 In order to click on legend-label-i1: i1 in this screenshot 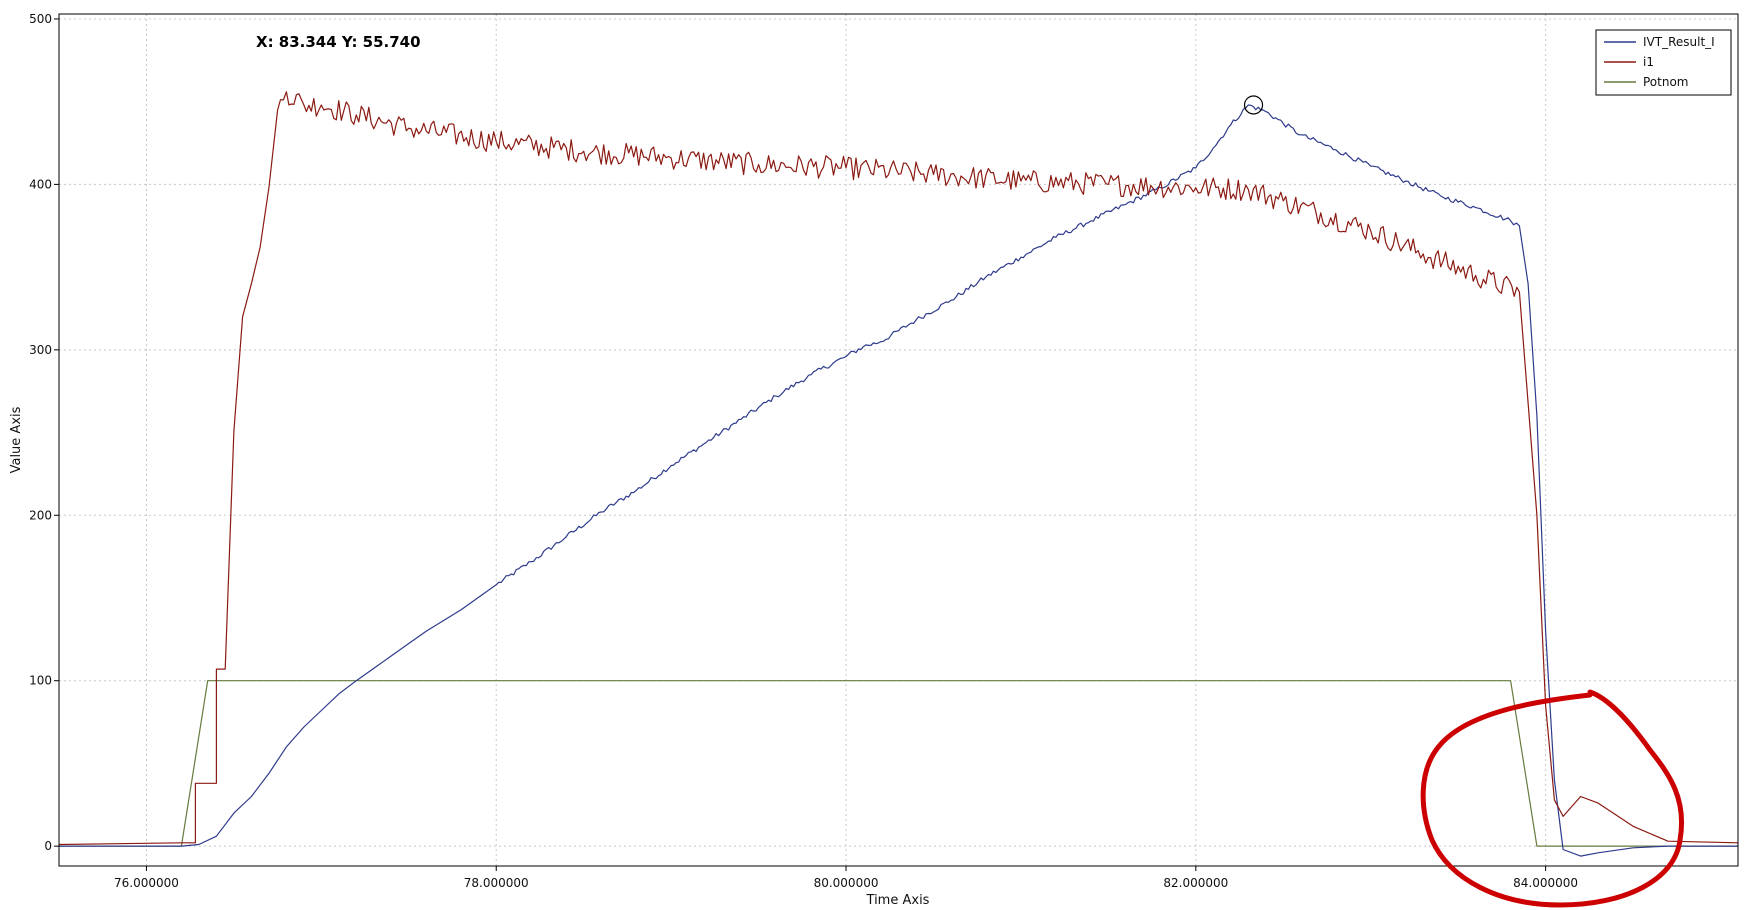, I will do `click(1648, 62)`.